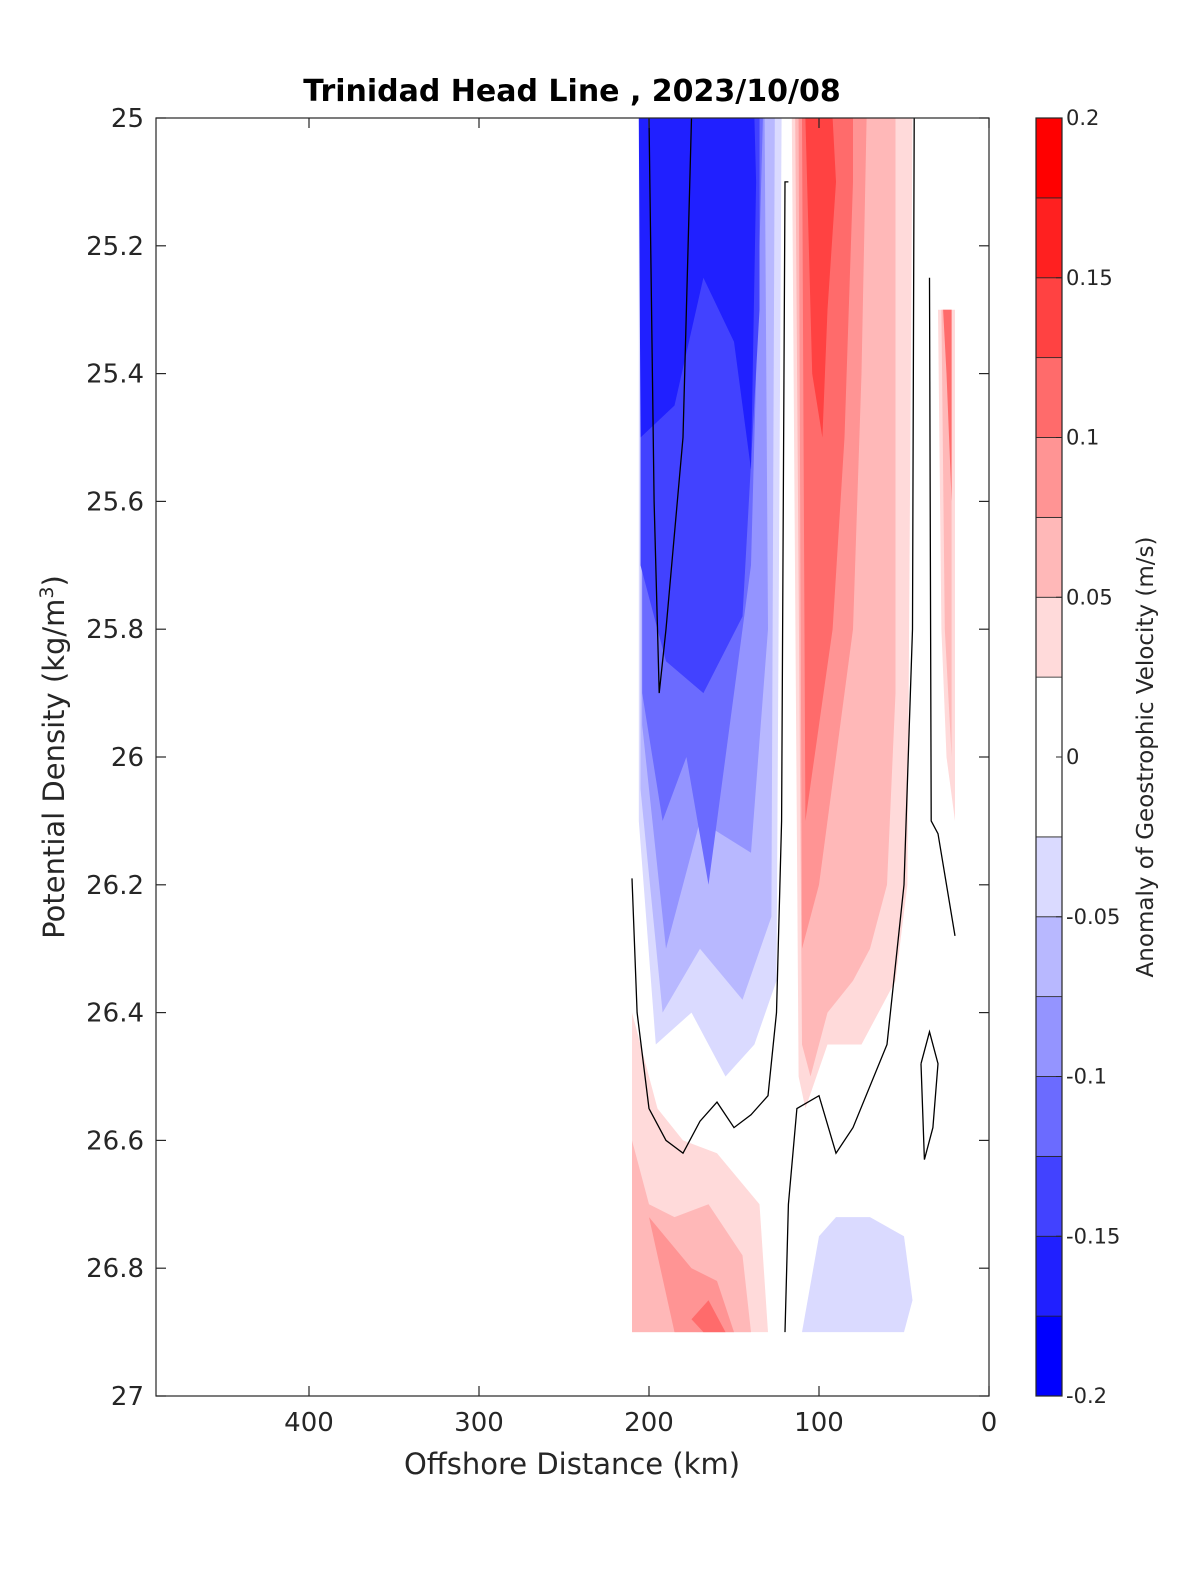 The width and height of the screenshot is (1200, 1575). I want to click on colorbar-tick-label-4: 0, so click(1072, 757).